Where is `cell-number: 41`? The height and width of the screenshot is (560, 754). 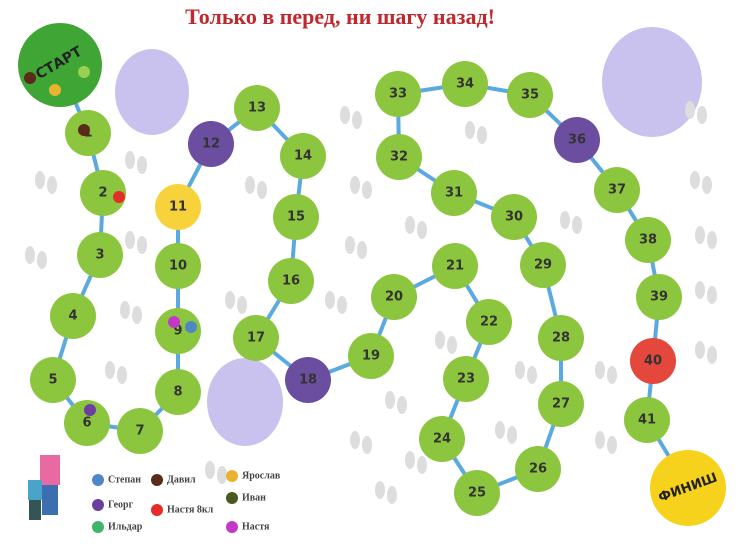 cell-number: 41 is located at coordinates (647, 420).